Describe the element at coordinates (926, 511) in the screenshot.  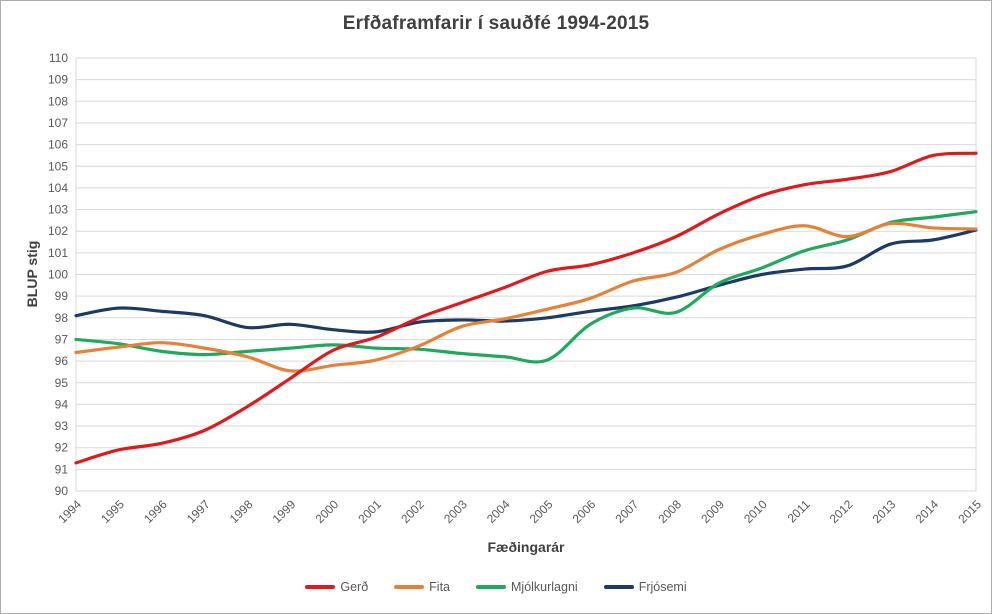
I see `x-tick-label: 2014` at that location.